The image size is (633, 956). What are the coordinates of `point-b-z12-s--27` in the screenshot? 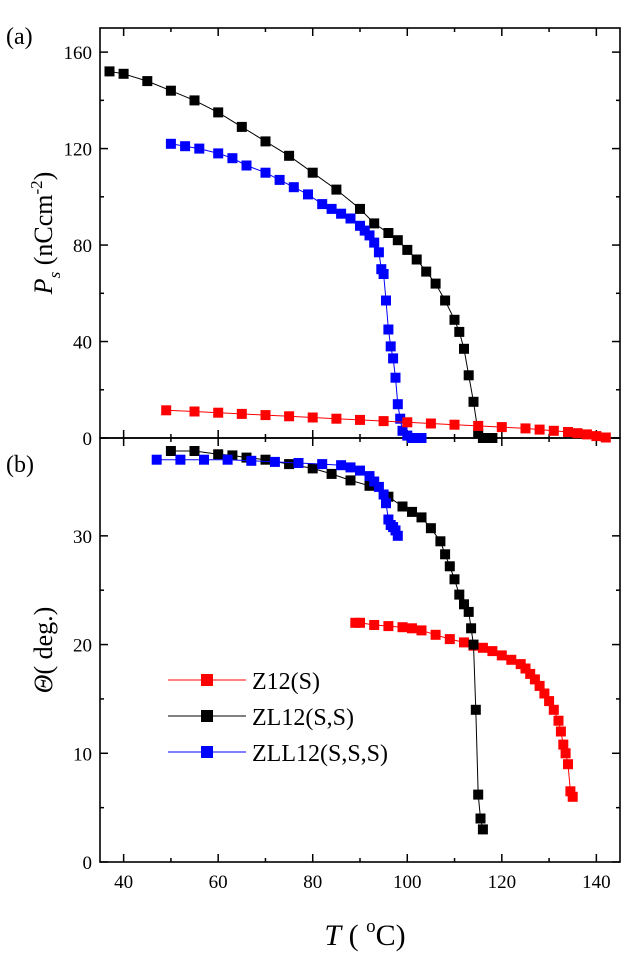 It's located at (568, 764).